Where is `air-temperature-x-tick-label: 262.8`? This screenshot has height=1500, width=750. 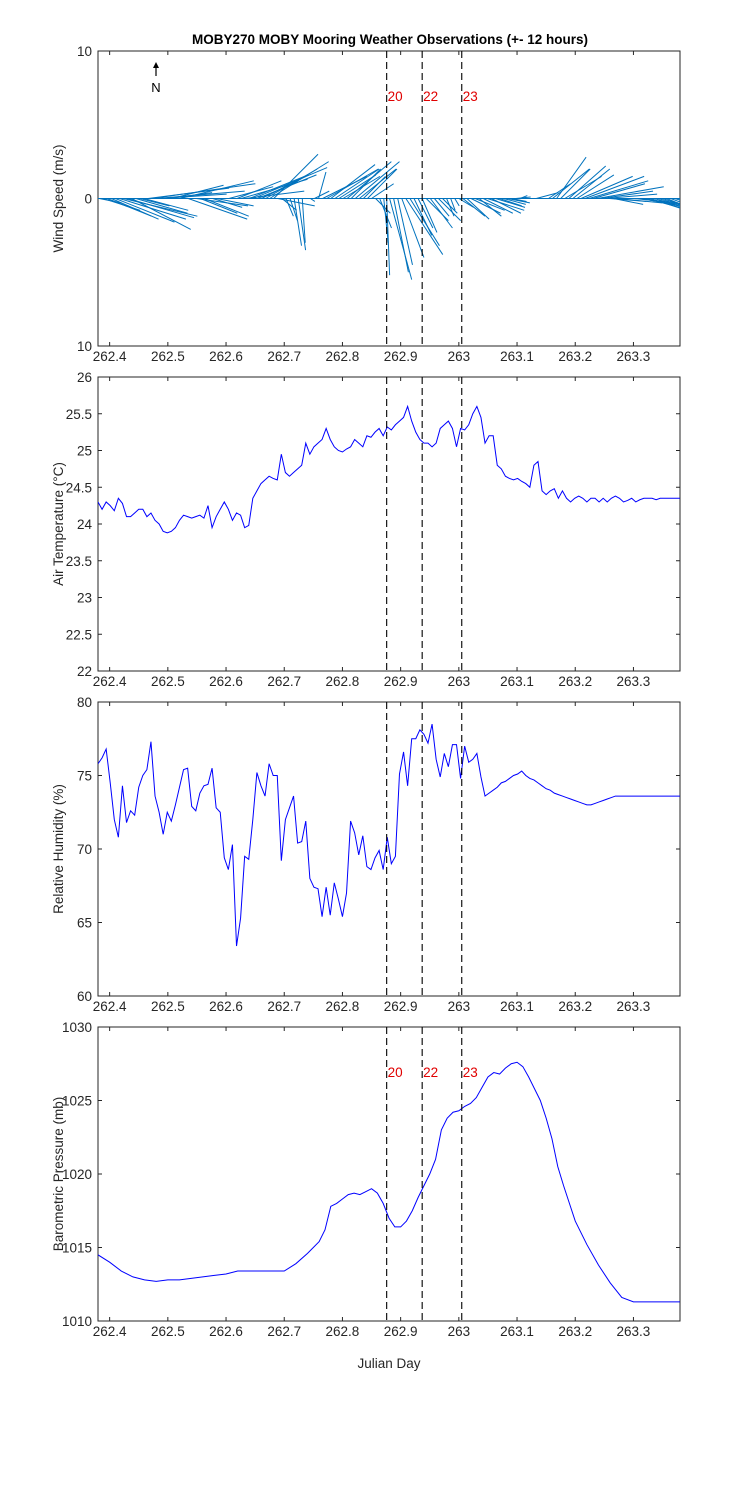
air-temperature-x-tick-label: 262.8 is located at coordinates (343, 681).